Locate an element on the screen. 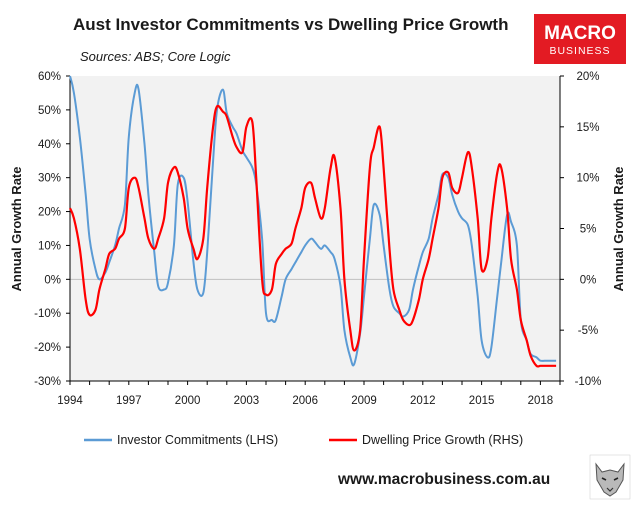 This screenshot has width=644, height=505. logo-line1: MACRO is located at coordinates (580, 33).